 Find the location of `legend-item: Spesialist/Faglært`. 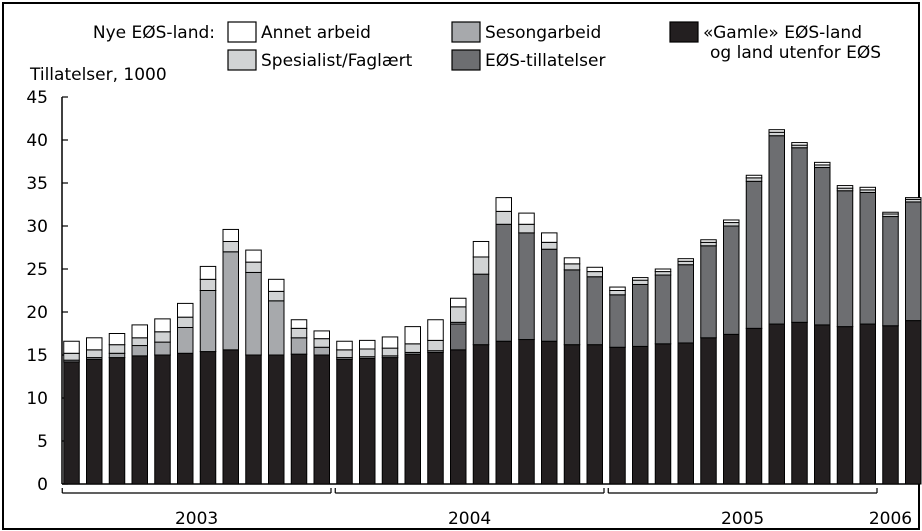

legend-item: Spesialist/Faglært is located at coordinates (320, 60).